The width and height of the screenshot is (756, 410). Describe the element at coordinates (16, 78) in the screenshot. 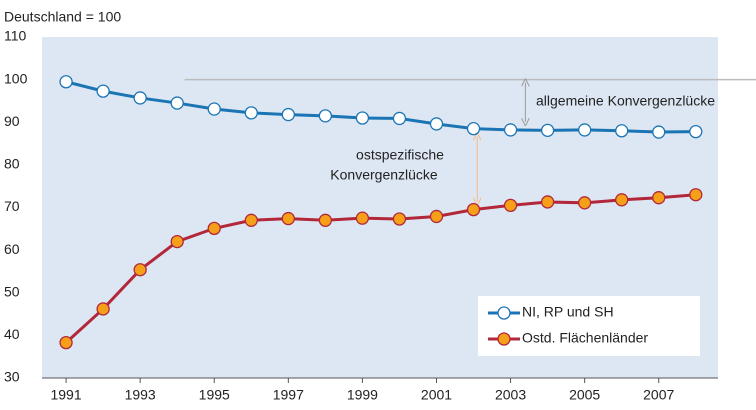

I see `y-tick-label: 100` at that location.